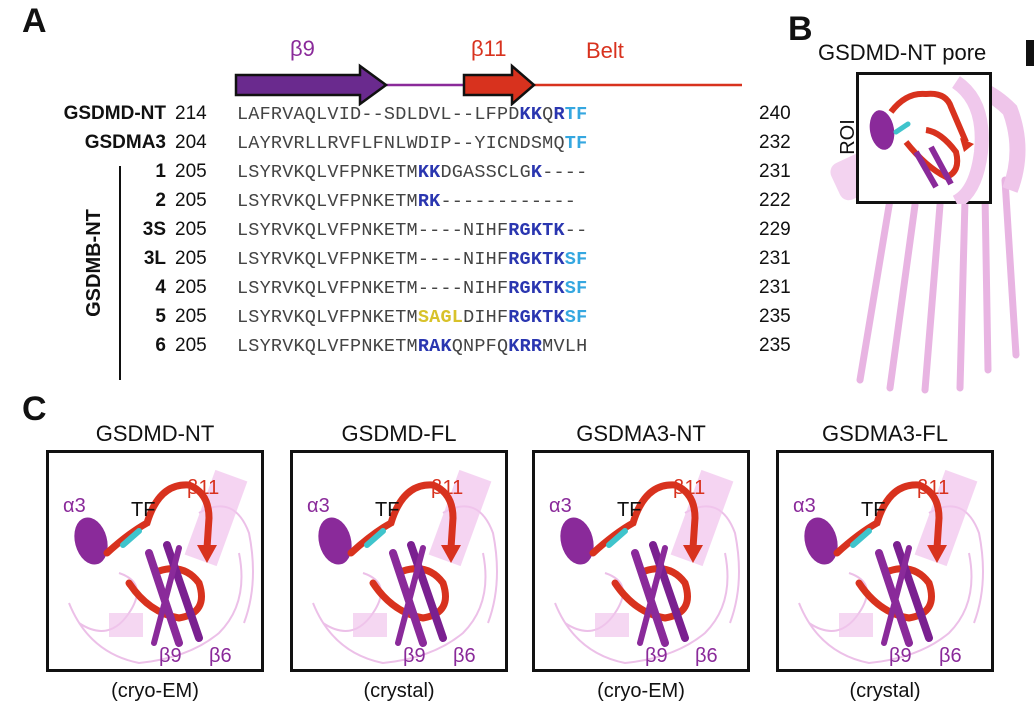 The width and height of the screenshot is (1034, 718). What do you see at coordinates (34, 21) in the screenshot?
I see `panel-letter-a: A` at bounding box center [34, 21].